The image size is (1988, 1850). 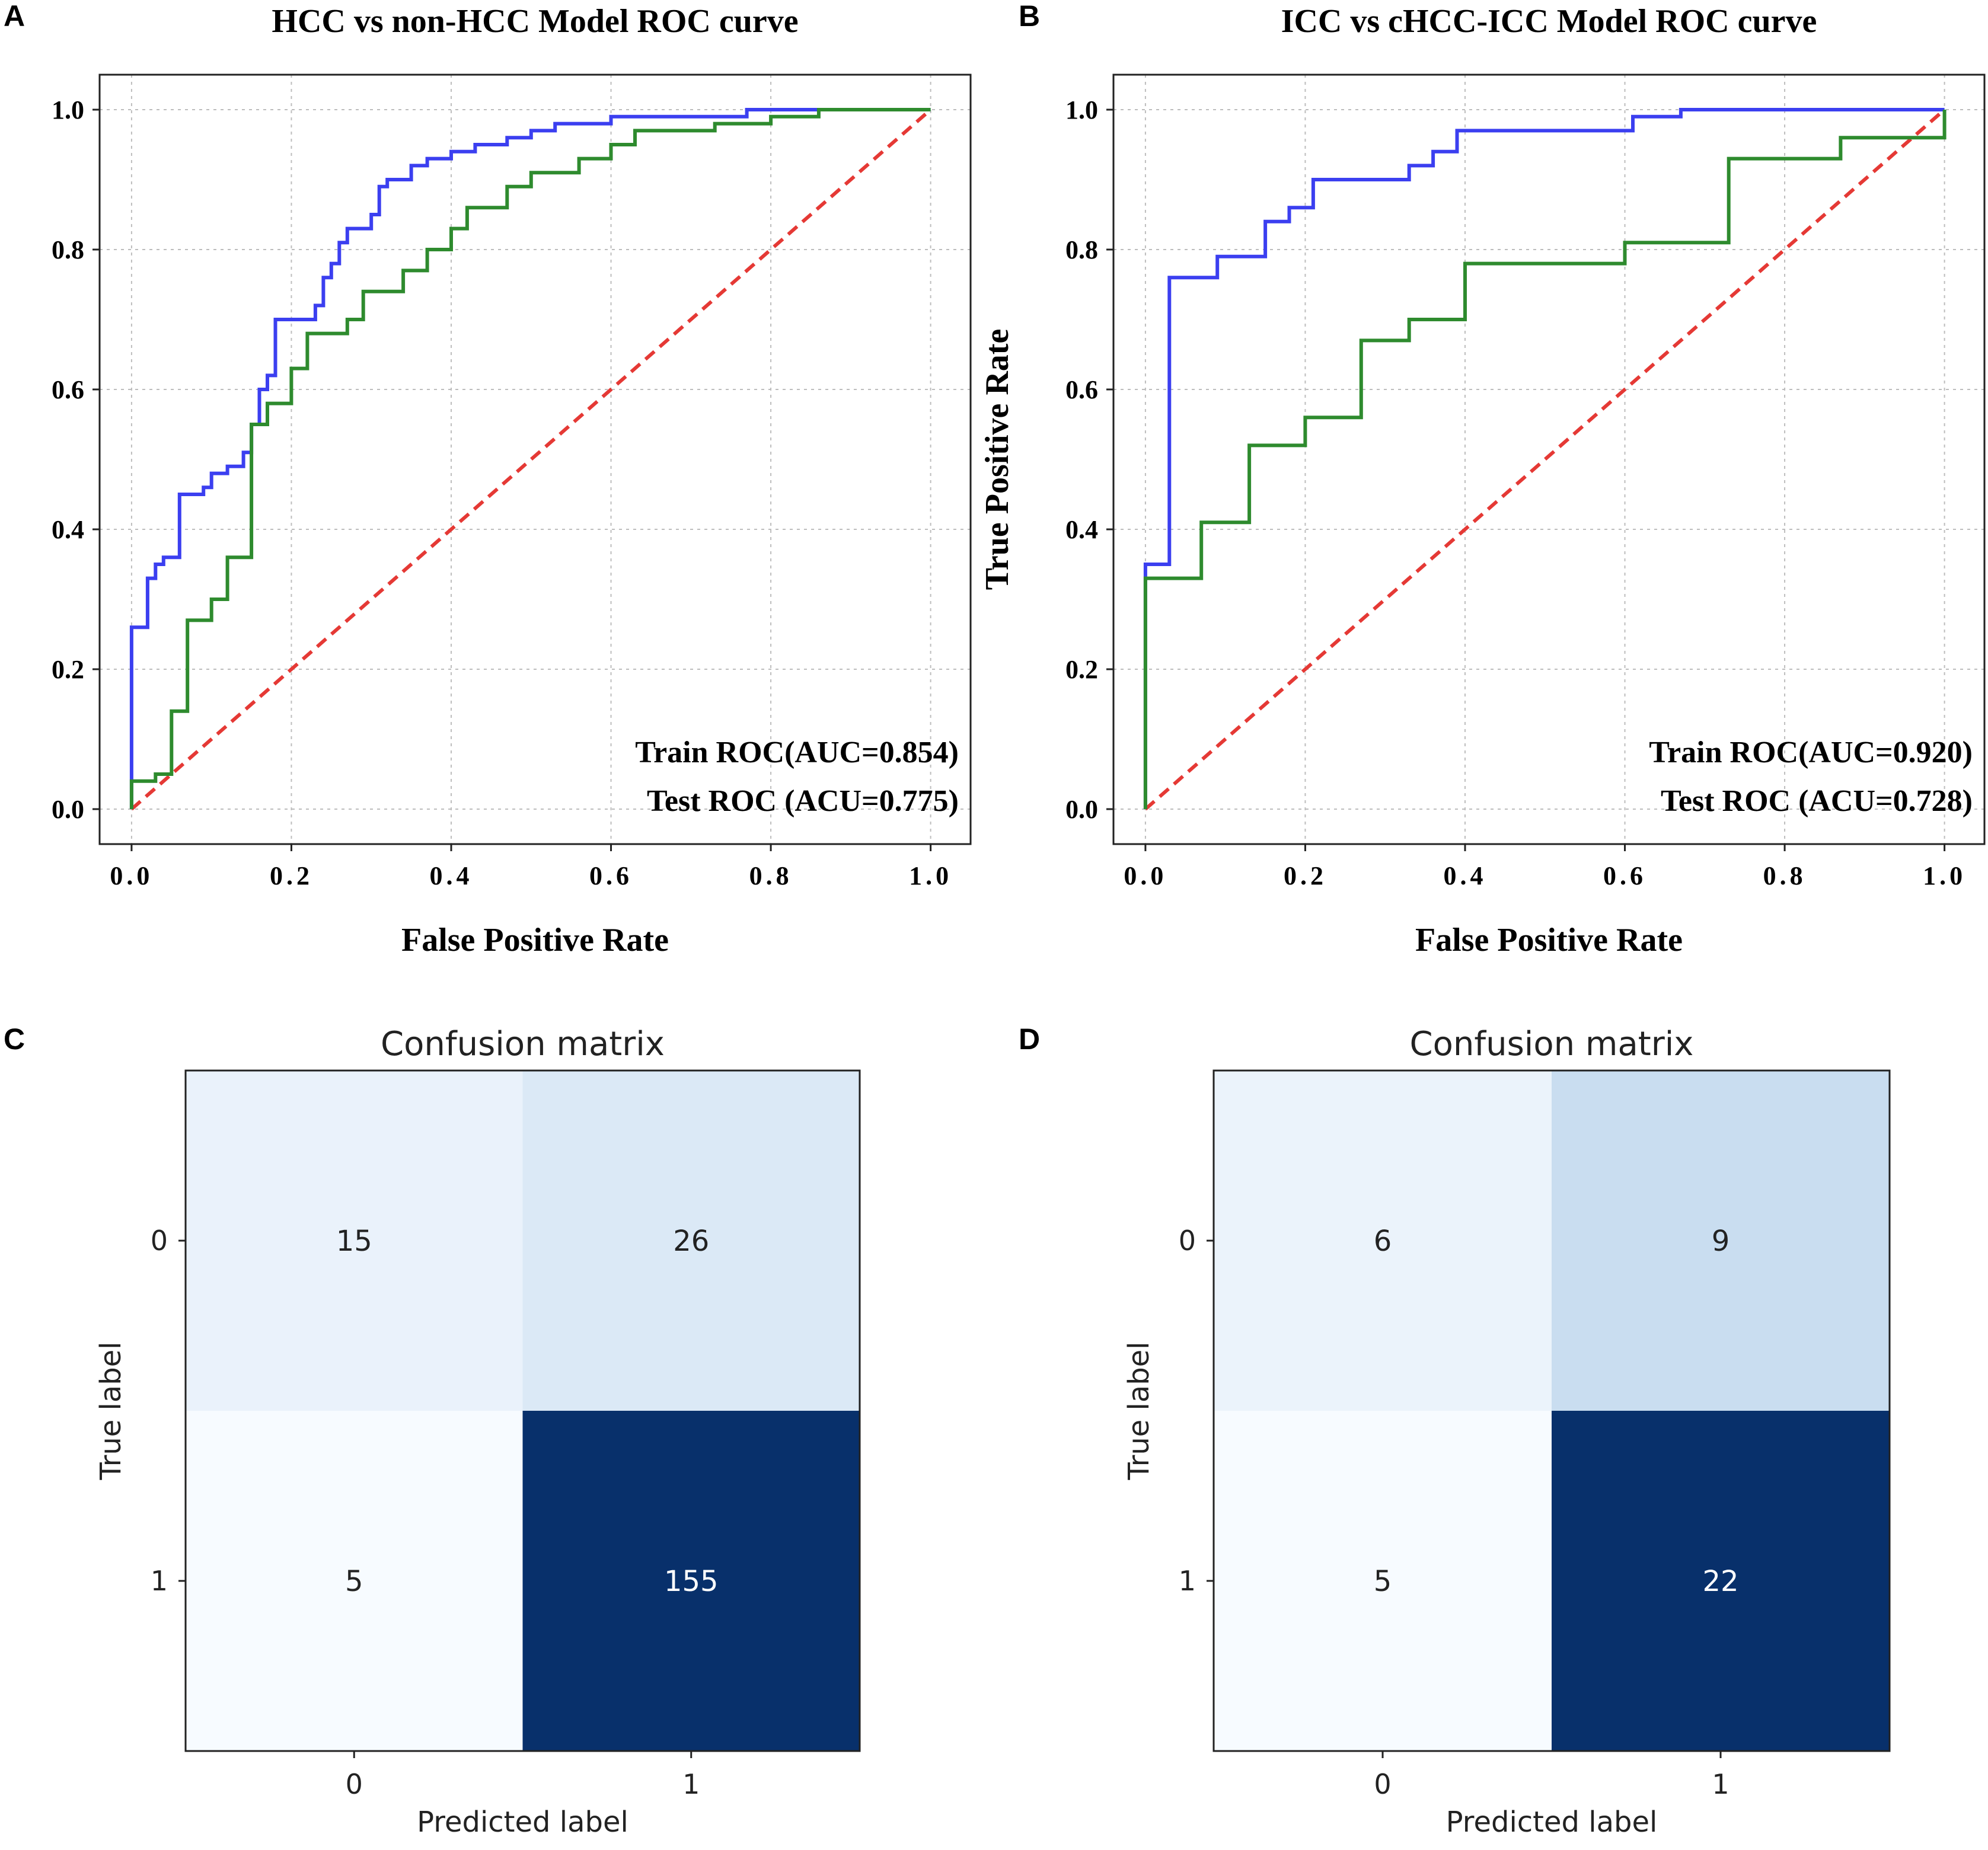 What do you see at coordinates (1811, 753) in the screenshot?
I see `legend-train-label: Train ROC(AUC=0.920)` at bounding box center [1811, 753].